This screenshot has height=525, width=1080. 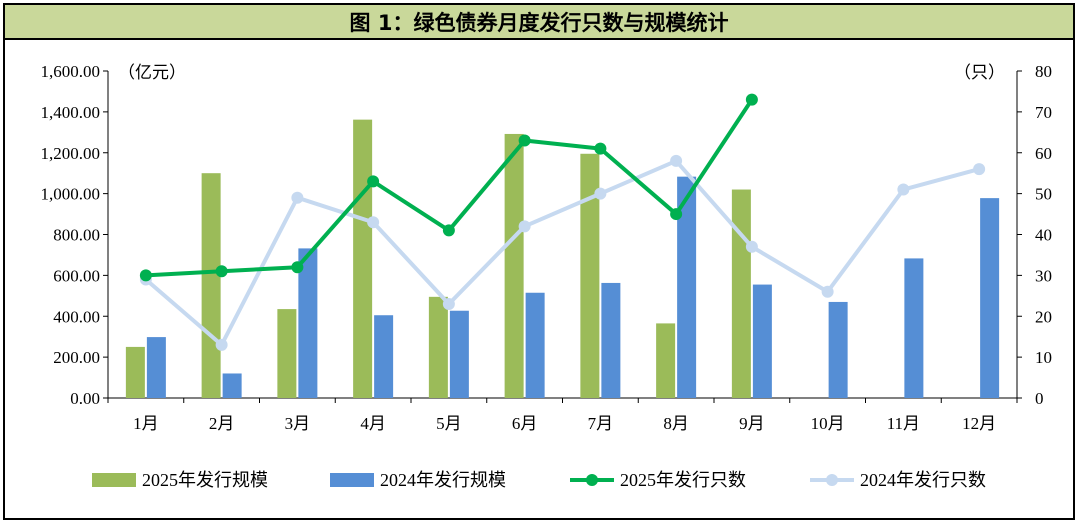 I want to click on left-tick-label: 1,000.00, so click(x=71, y=194).